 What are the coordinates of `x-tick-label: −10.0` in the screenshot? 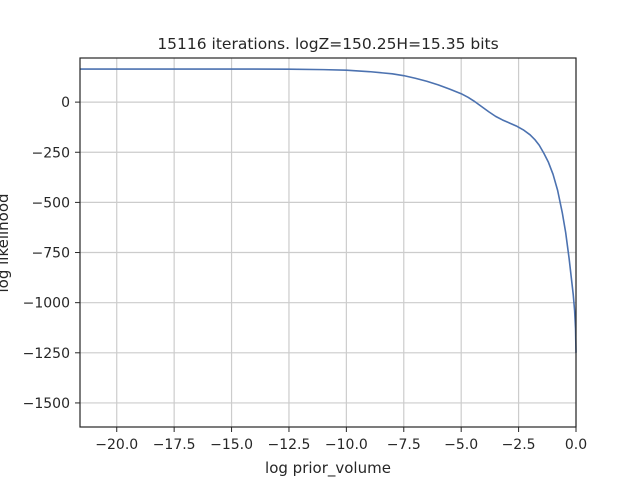 It's located at (346, 445).